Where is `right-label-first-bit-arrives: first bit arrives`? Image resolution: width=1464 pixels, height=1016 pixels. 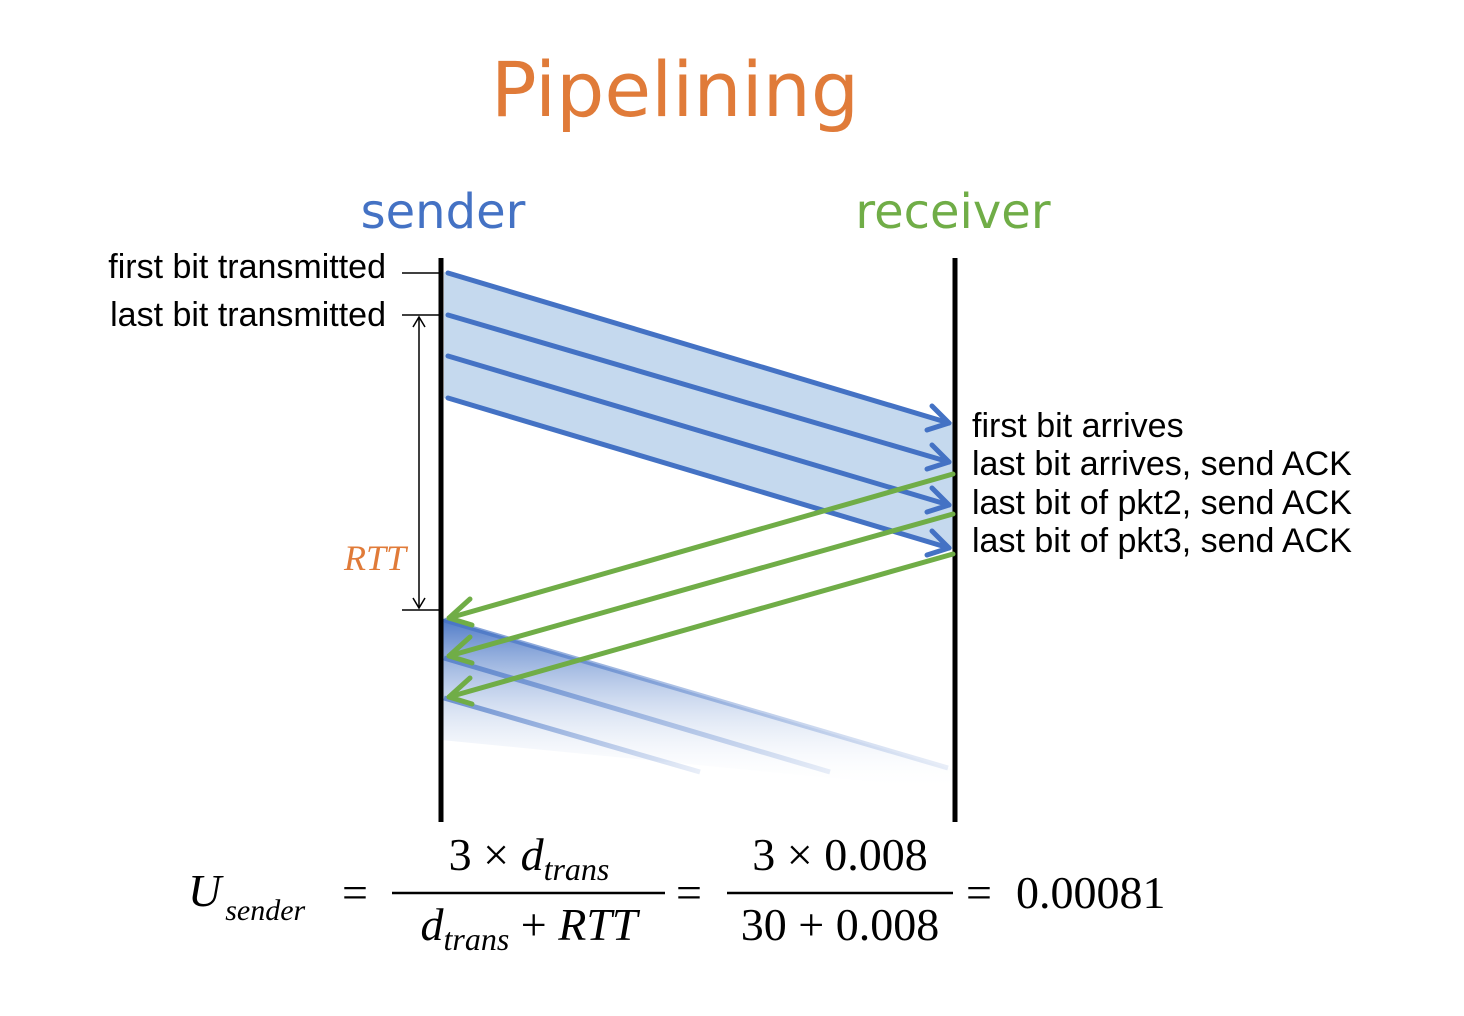 right-label-first-bit-arrives: first bit arrives is located at coordinates (1078, 426).